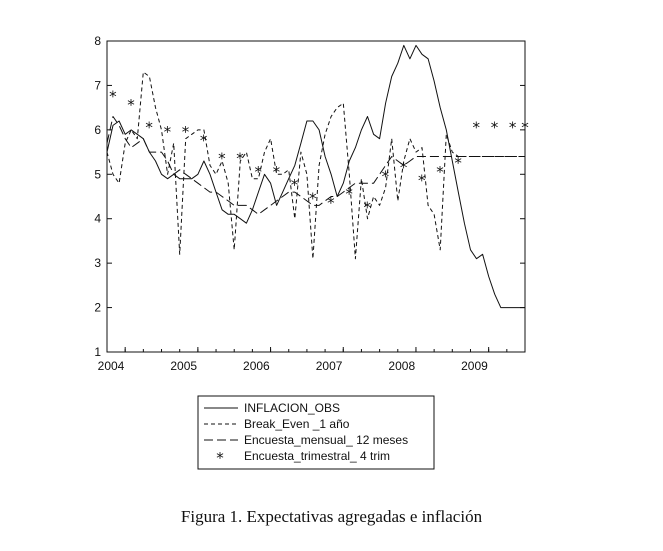 The width and height of the screenshot is (663, 551). What do you see at coordinates (297, 424) in the screenshot?
I see `legend-label: Break_Even _1 año` at bounding box center [297, 424].